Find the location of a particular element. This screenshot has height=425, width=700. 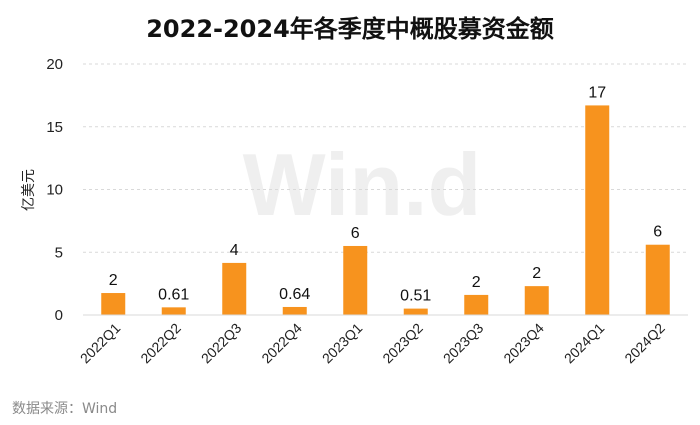

x-tick-label: 2022Q3 is located at coordinates (221, 343).